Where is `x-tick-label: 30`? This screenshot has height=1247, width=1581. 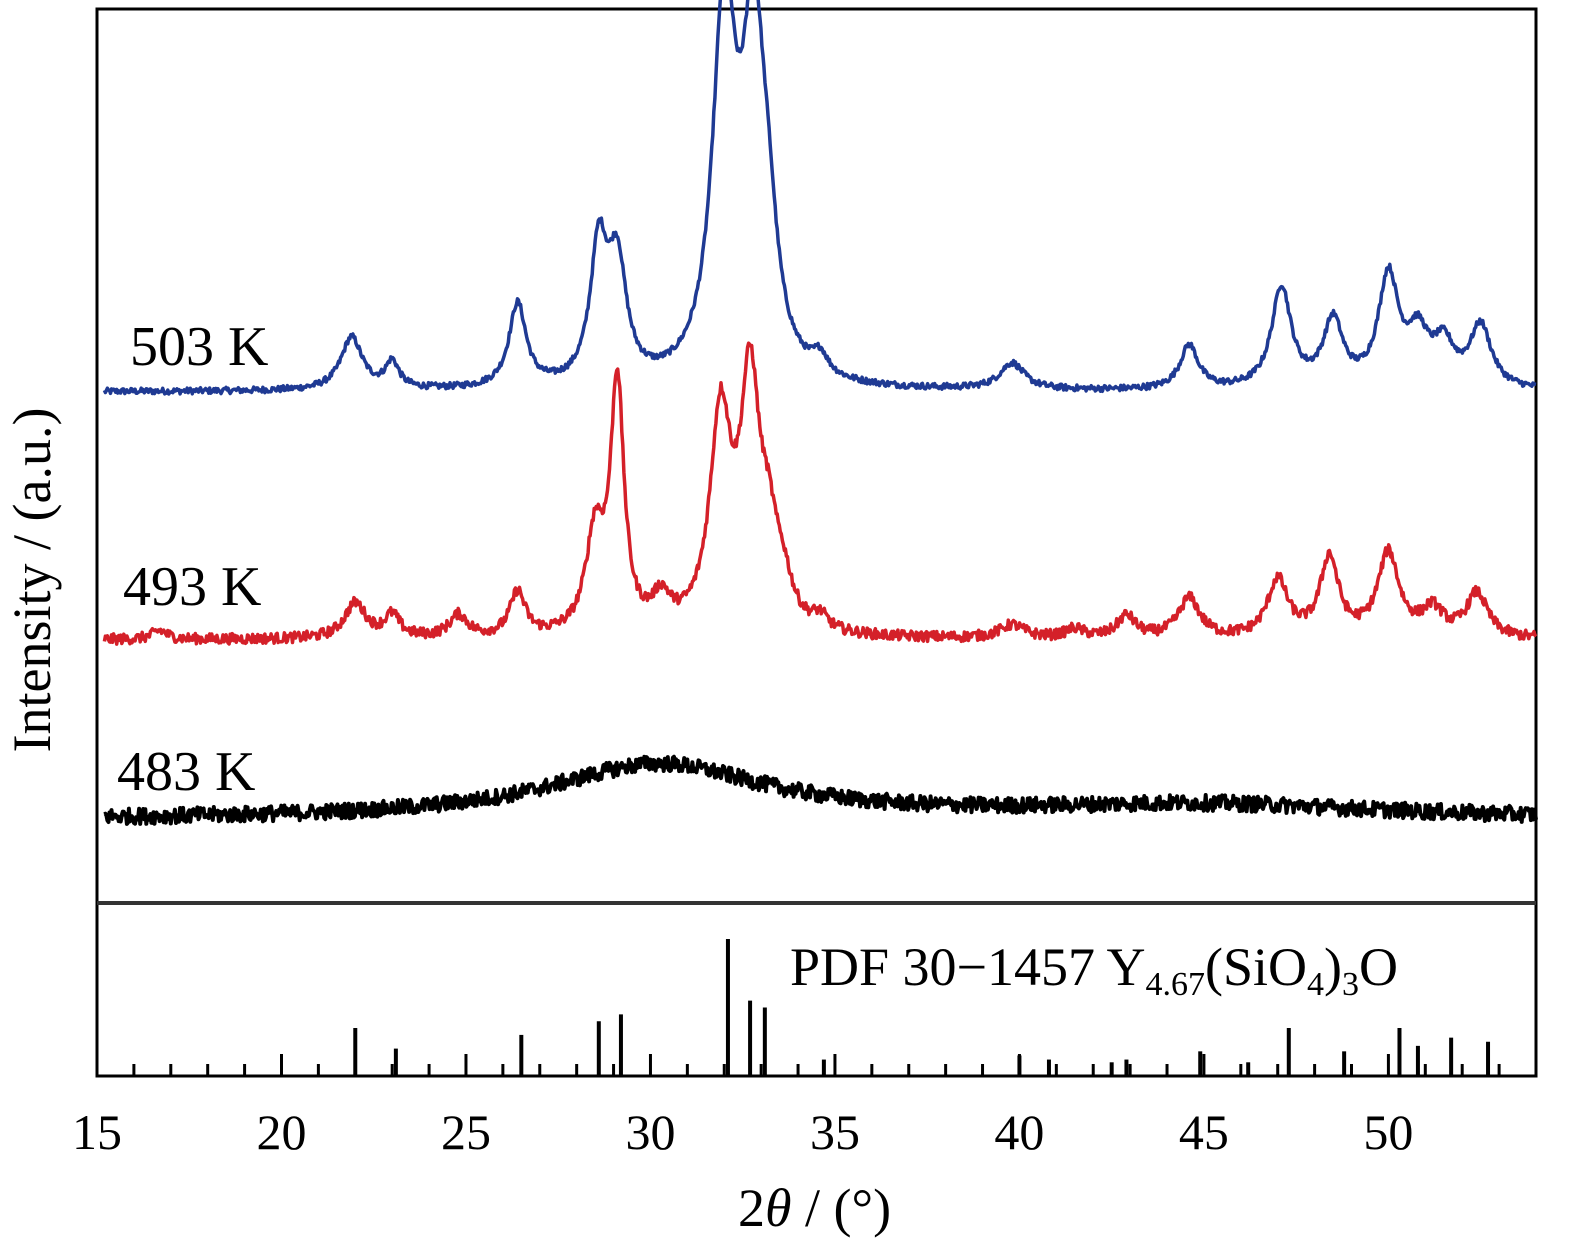
x-tick-label: 30 is located at coordinates (650, 1132).